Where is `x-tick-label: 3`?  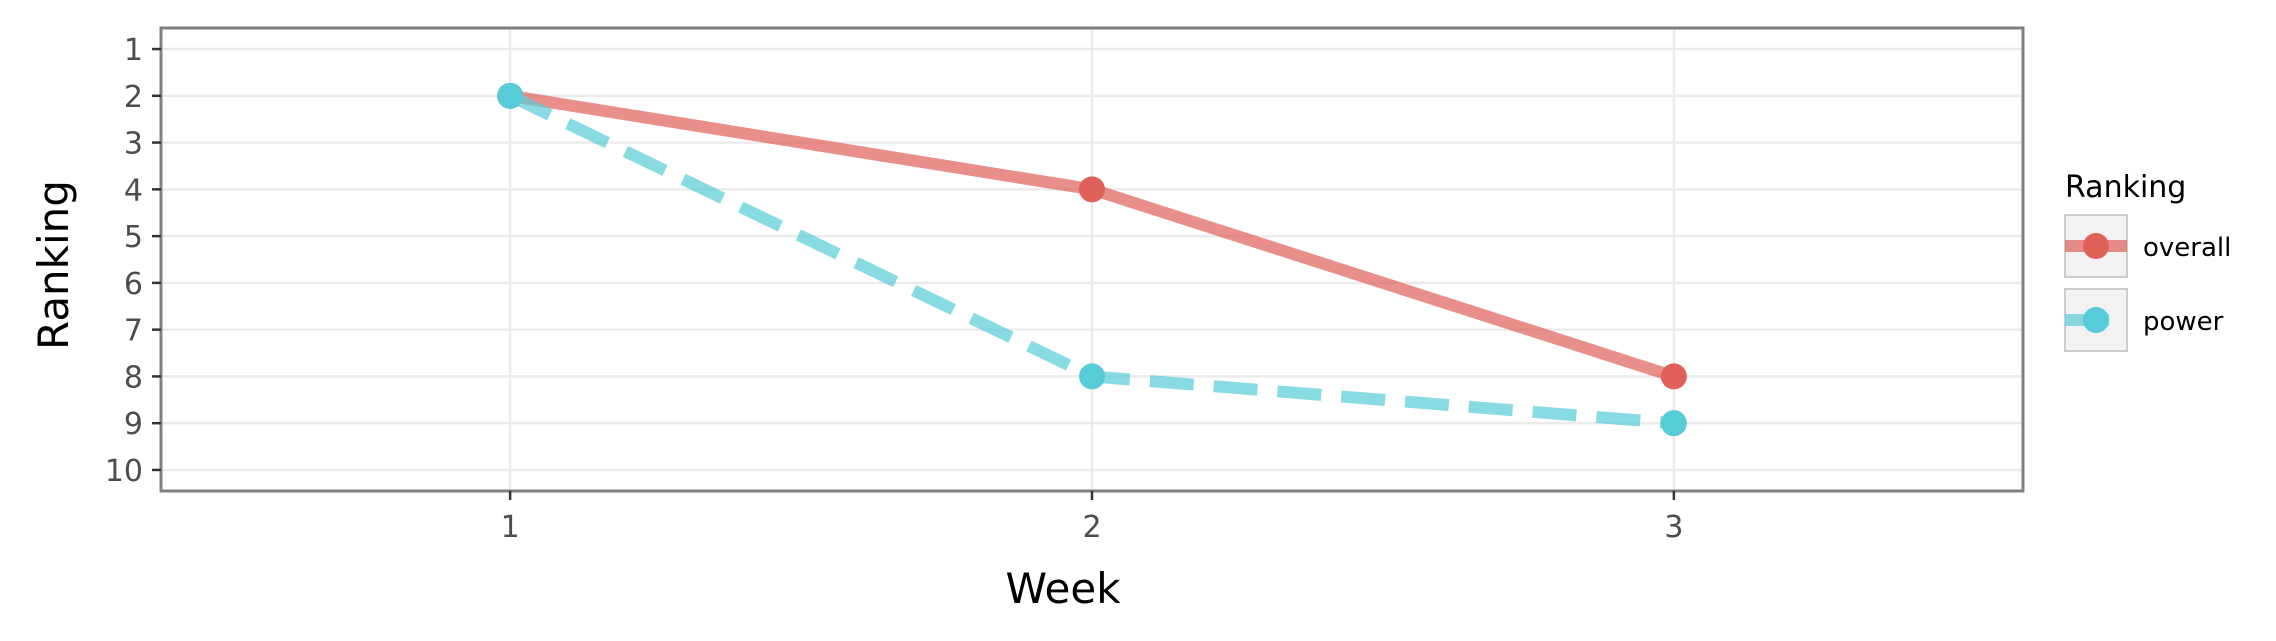
x-tick-label: 3 is located at coordinates (1673, 527).